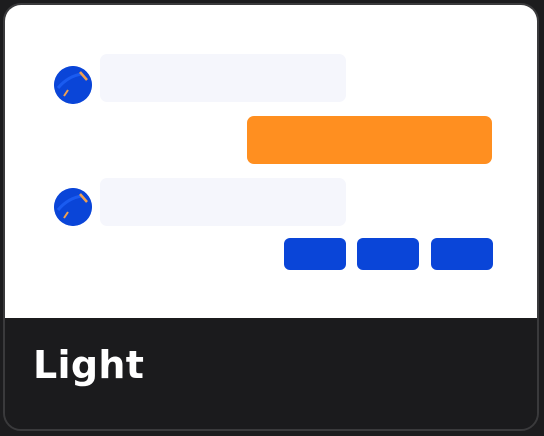 The image size is (544, 436). I want to click on outgoing-message-bubble, so click(369, 140).